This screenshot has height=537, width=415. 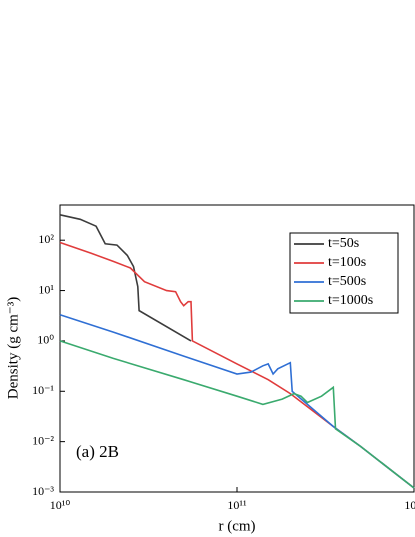 I want to click on legend-box, so click(x=344, y=273).